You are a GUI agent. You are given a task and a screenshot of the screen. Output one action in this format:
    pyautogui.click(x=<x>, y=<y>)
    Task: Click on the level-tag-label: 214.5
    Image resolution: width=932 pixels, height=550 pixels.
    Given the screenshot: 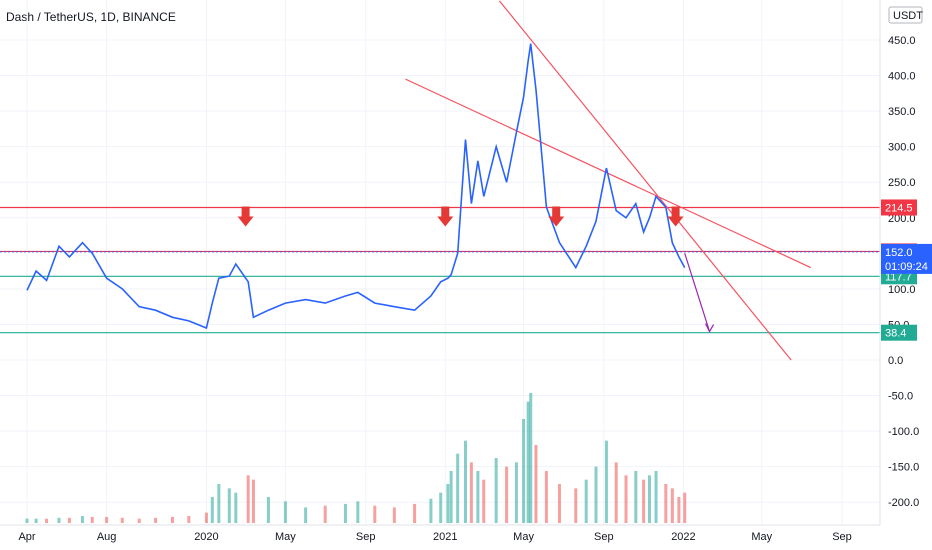 What is the action you would take?
    pyautogui.click(x=899, y=208)
    